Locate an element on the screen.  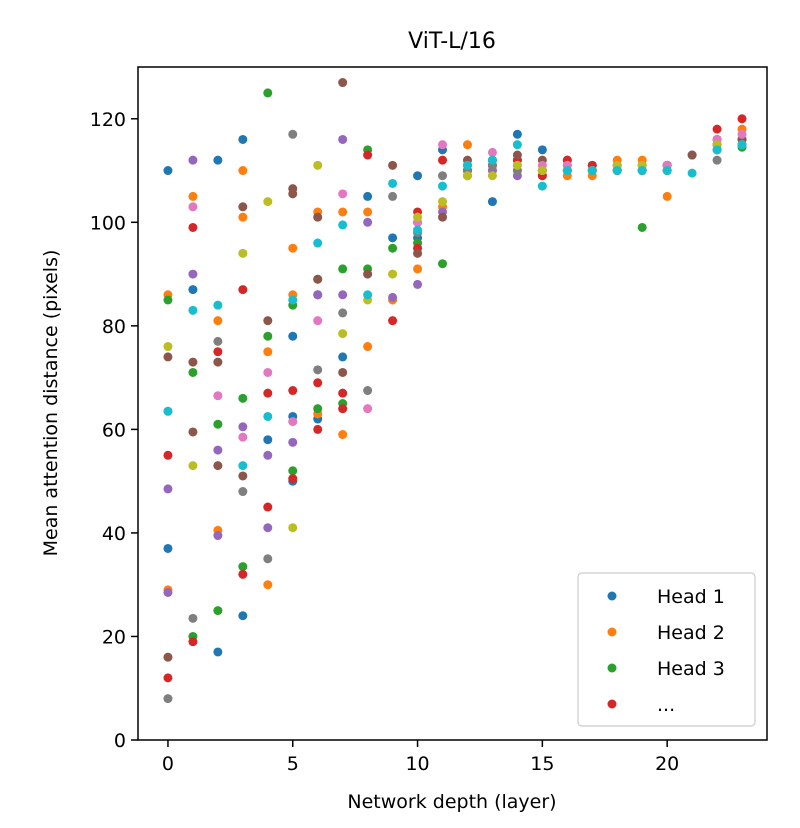
chart-title: ViT-L/16 is located at coordinates (452, 41).